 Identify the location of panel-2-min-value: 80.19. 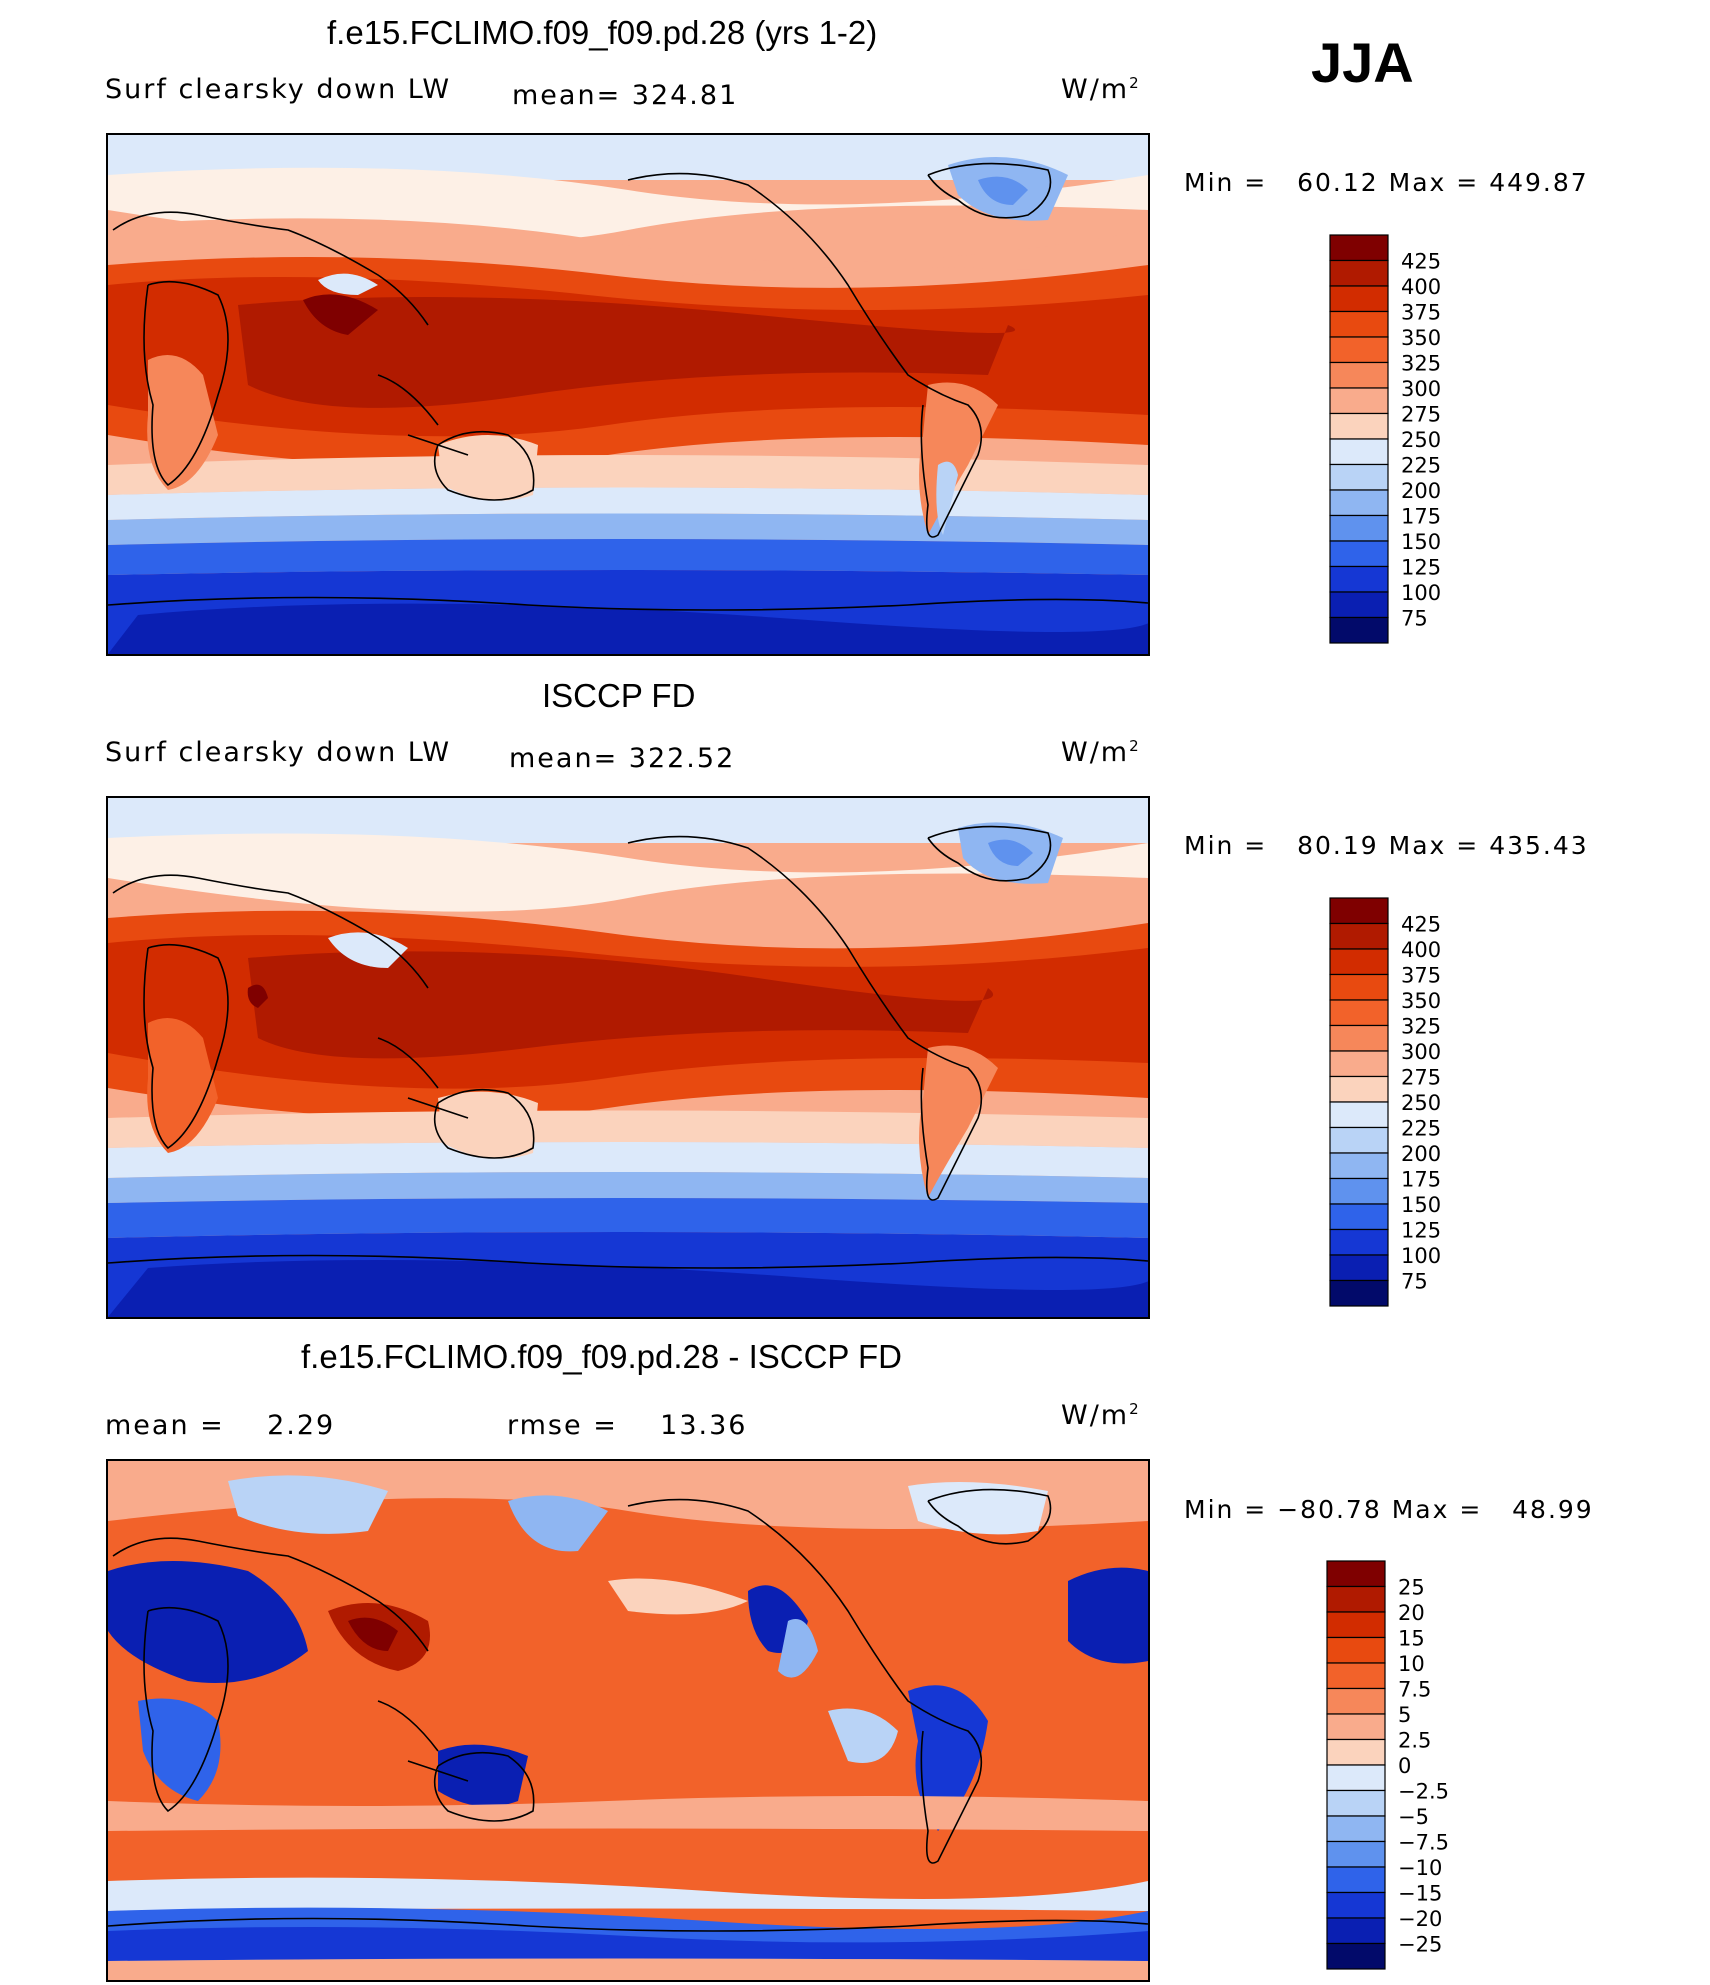
(1338, 845).